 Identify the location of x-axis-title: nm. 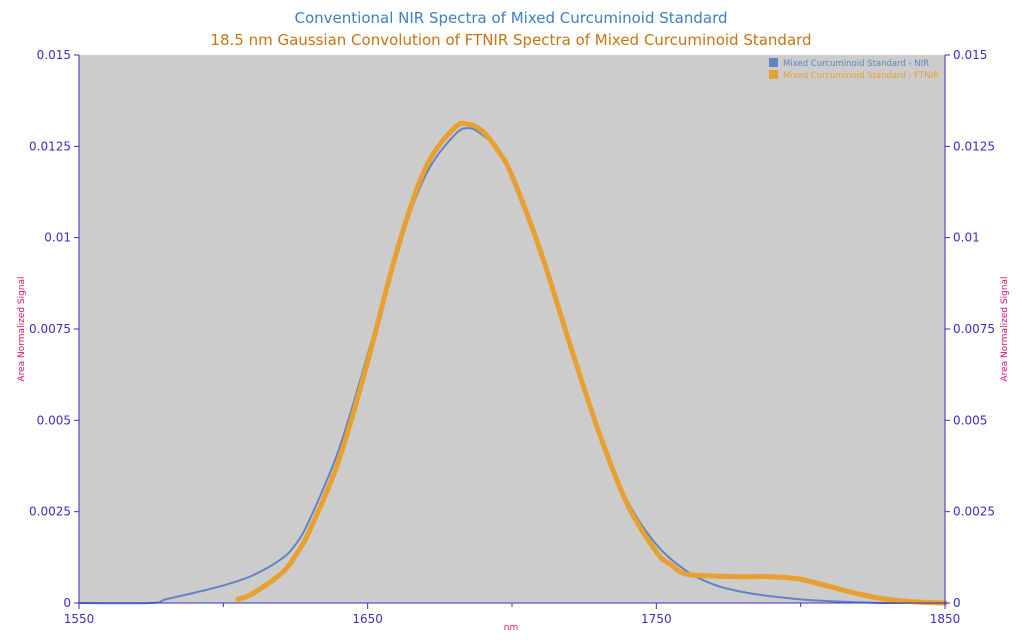
(511, 628).